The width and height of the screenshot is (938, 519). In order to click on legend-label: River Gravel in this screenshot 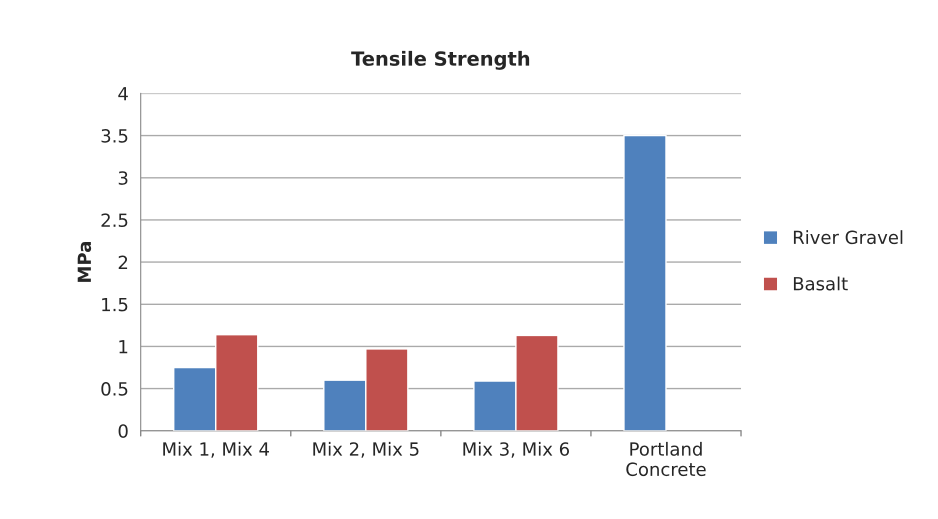, I will do `click(848, 237)`.